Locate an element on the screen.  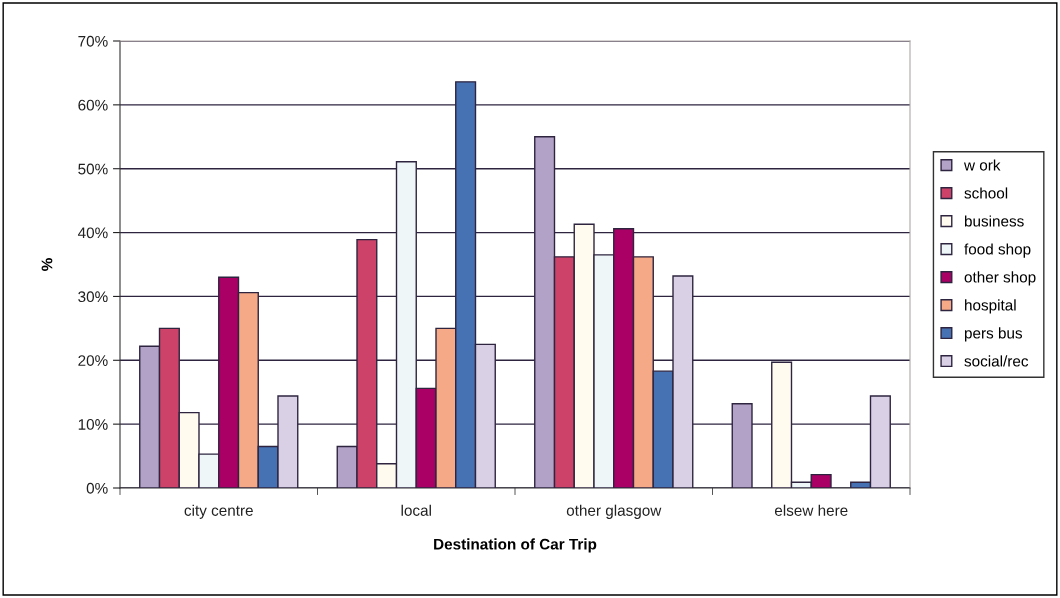
y-axis-title: % is located at coordinates (47, 264).